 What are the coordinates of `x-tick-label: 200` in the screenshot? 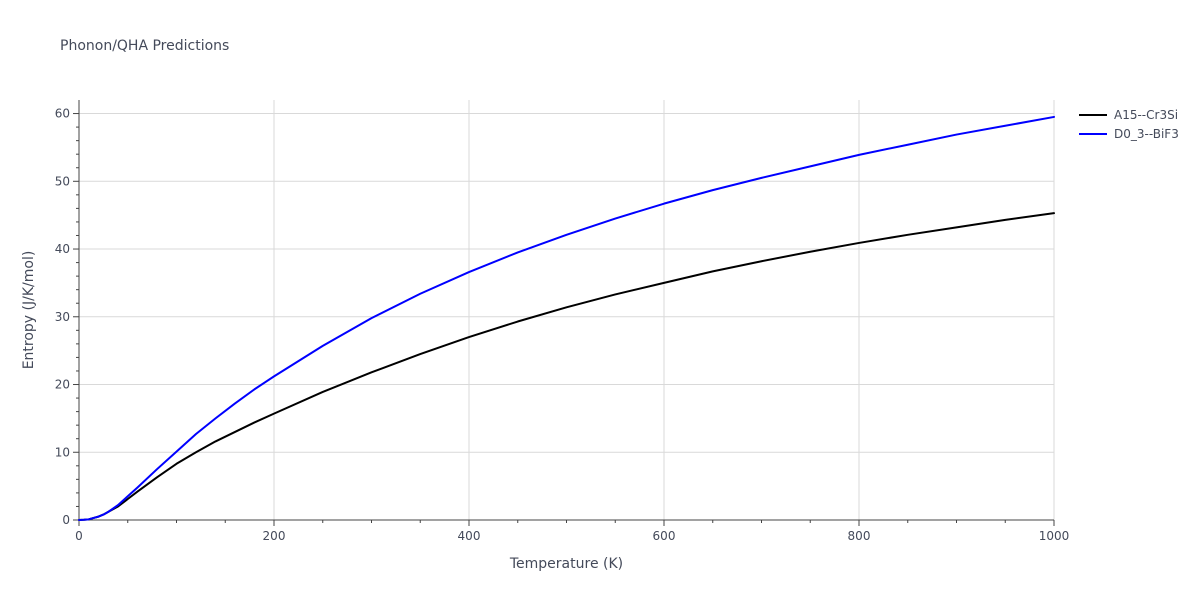 It's located at (274, 536).